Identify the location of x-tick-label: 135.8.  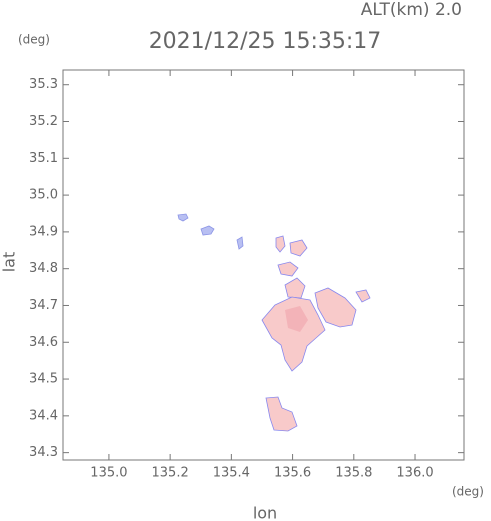
(353, 473).